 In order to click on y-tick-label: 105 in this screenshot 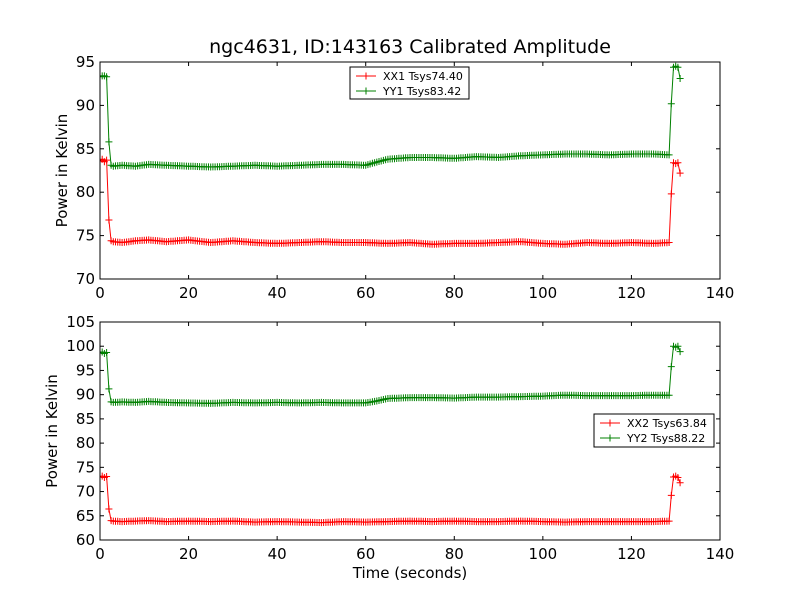, I will do `click(80, 322)`.